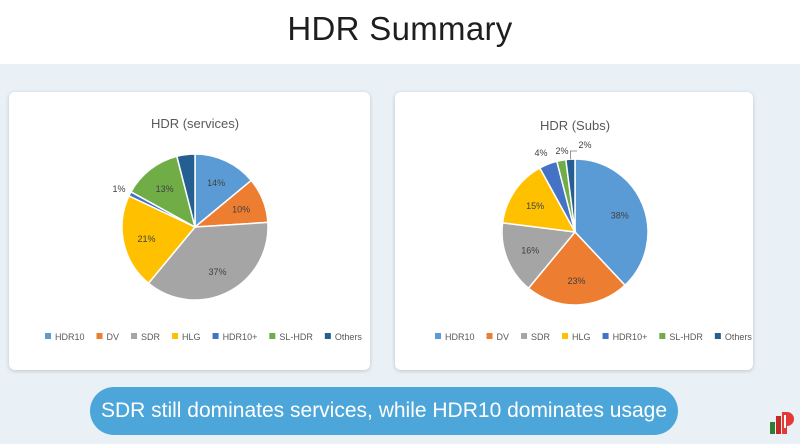 Image resolution: width=800 pixels, height=444 pixels. I want to click on pie-slice-others, so click(185, 190).